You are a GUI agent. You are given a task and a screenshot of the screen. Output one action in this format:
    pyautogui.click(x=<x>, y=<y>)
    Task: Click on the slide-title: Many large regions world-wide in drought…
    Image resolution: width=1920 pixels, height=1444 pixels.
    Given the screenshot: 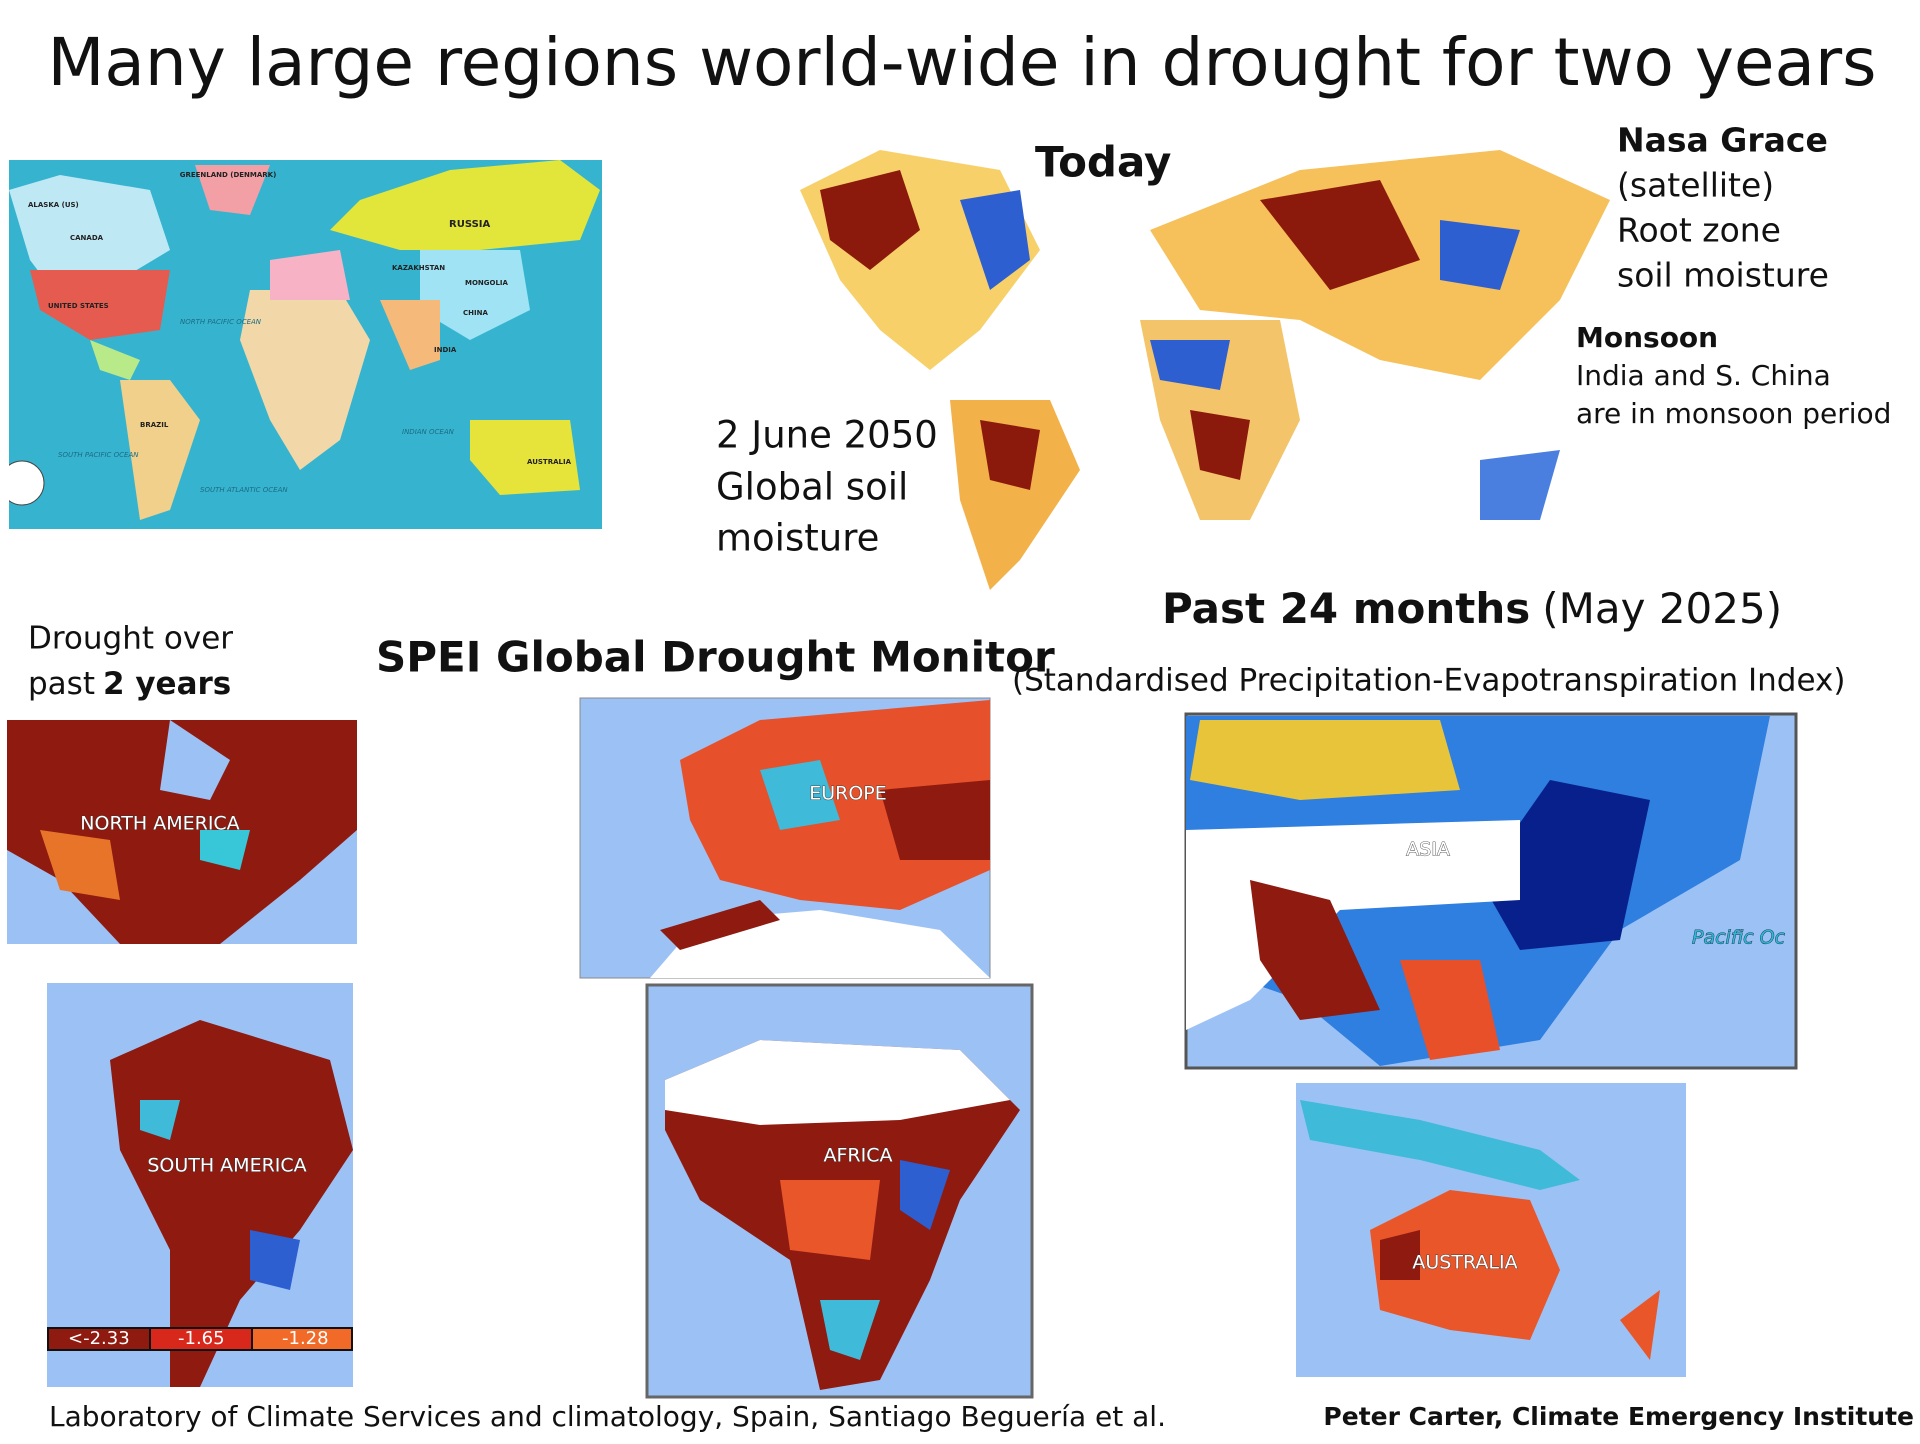 What is the action you would take?
    pyautogui.click(x=961, y=62)
    